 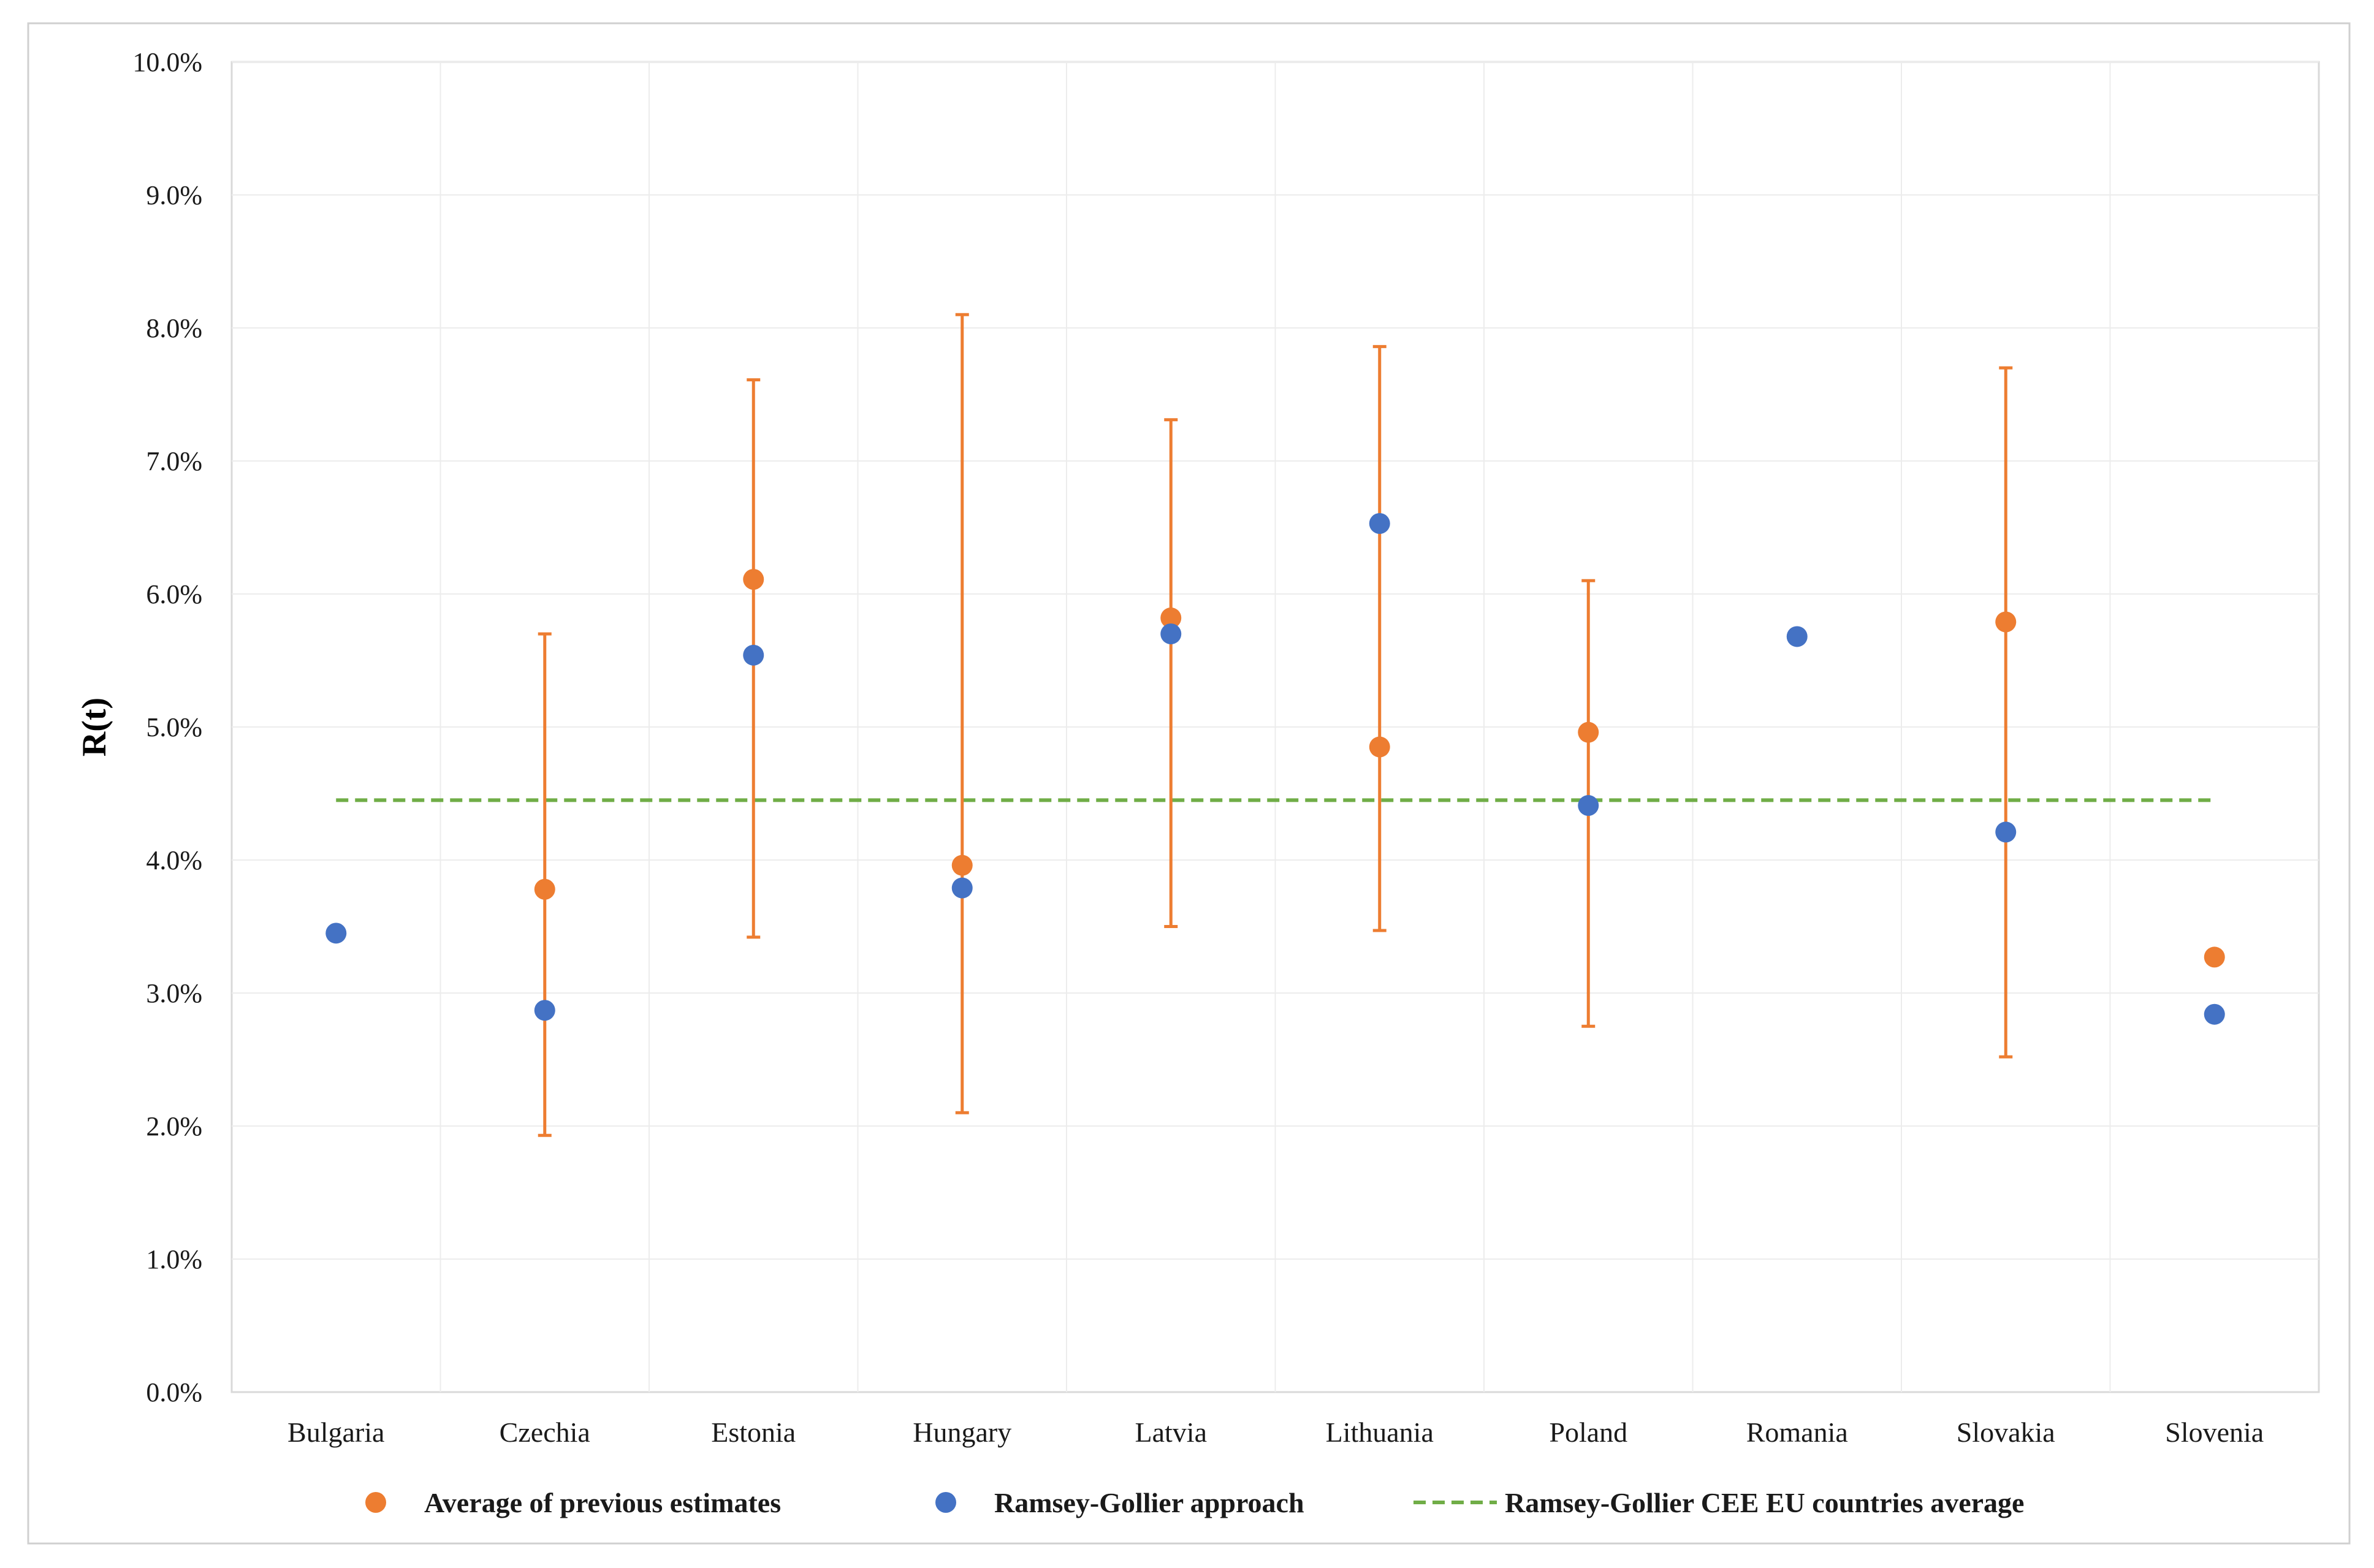 I want to click on y-tick-label: 5.0%, so click(x=174, y=727).